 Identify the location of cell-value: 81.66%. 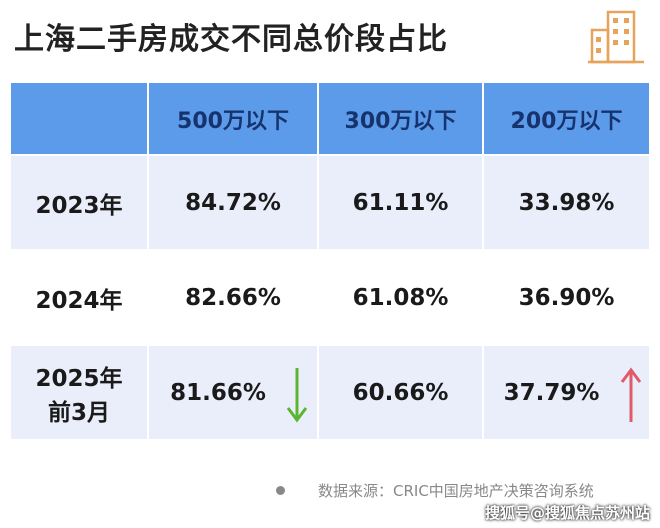
(218, 392).